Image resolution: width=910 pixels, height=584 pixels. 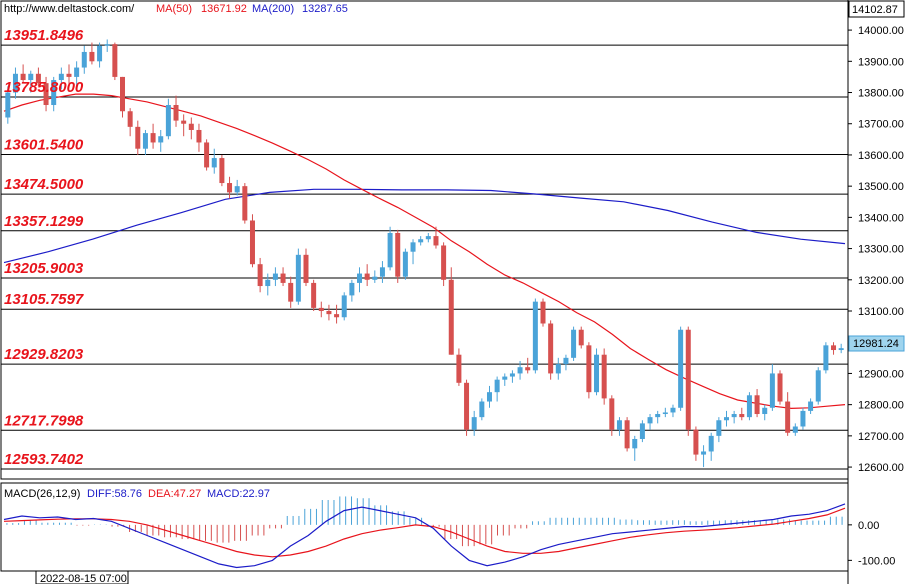 What do you see at coordinates (44, 87) in the screenshot?
I see `level-label: 13785.8000` at bounding box center [44, 87].